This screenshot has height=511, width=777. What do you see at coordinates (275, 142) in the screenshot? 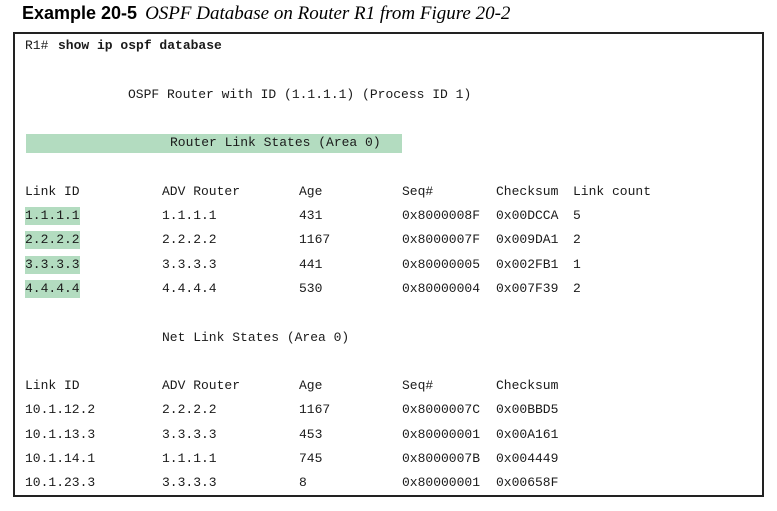
I see `router-section-heading: Router Link States (Area 0)` at bounding box center [275, 142].